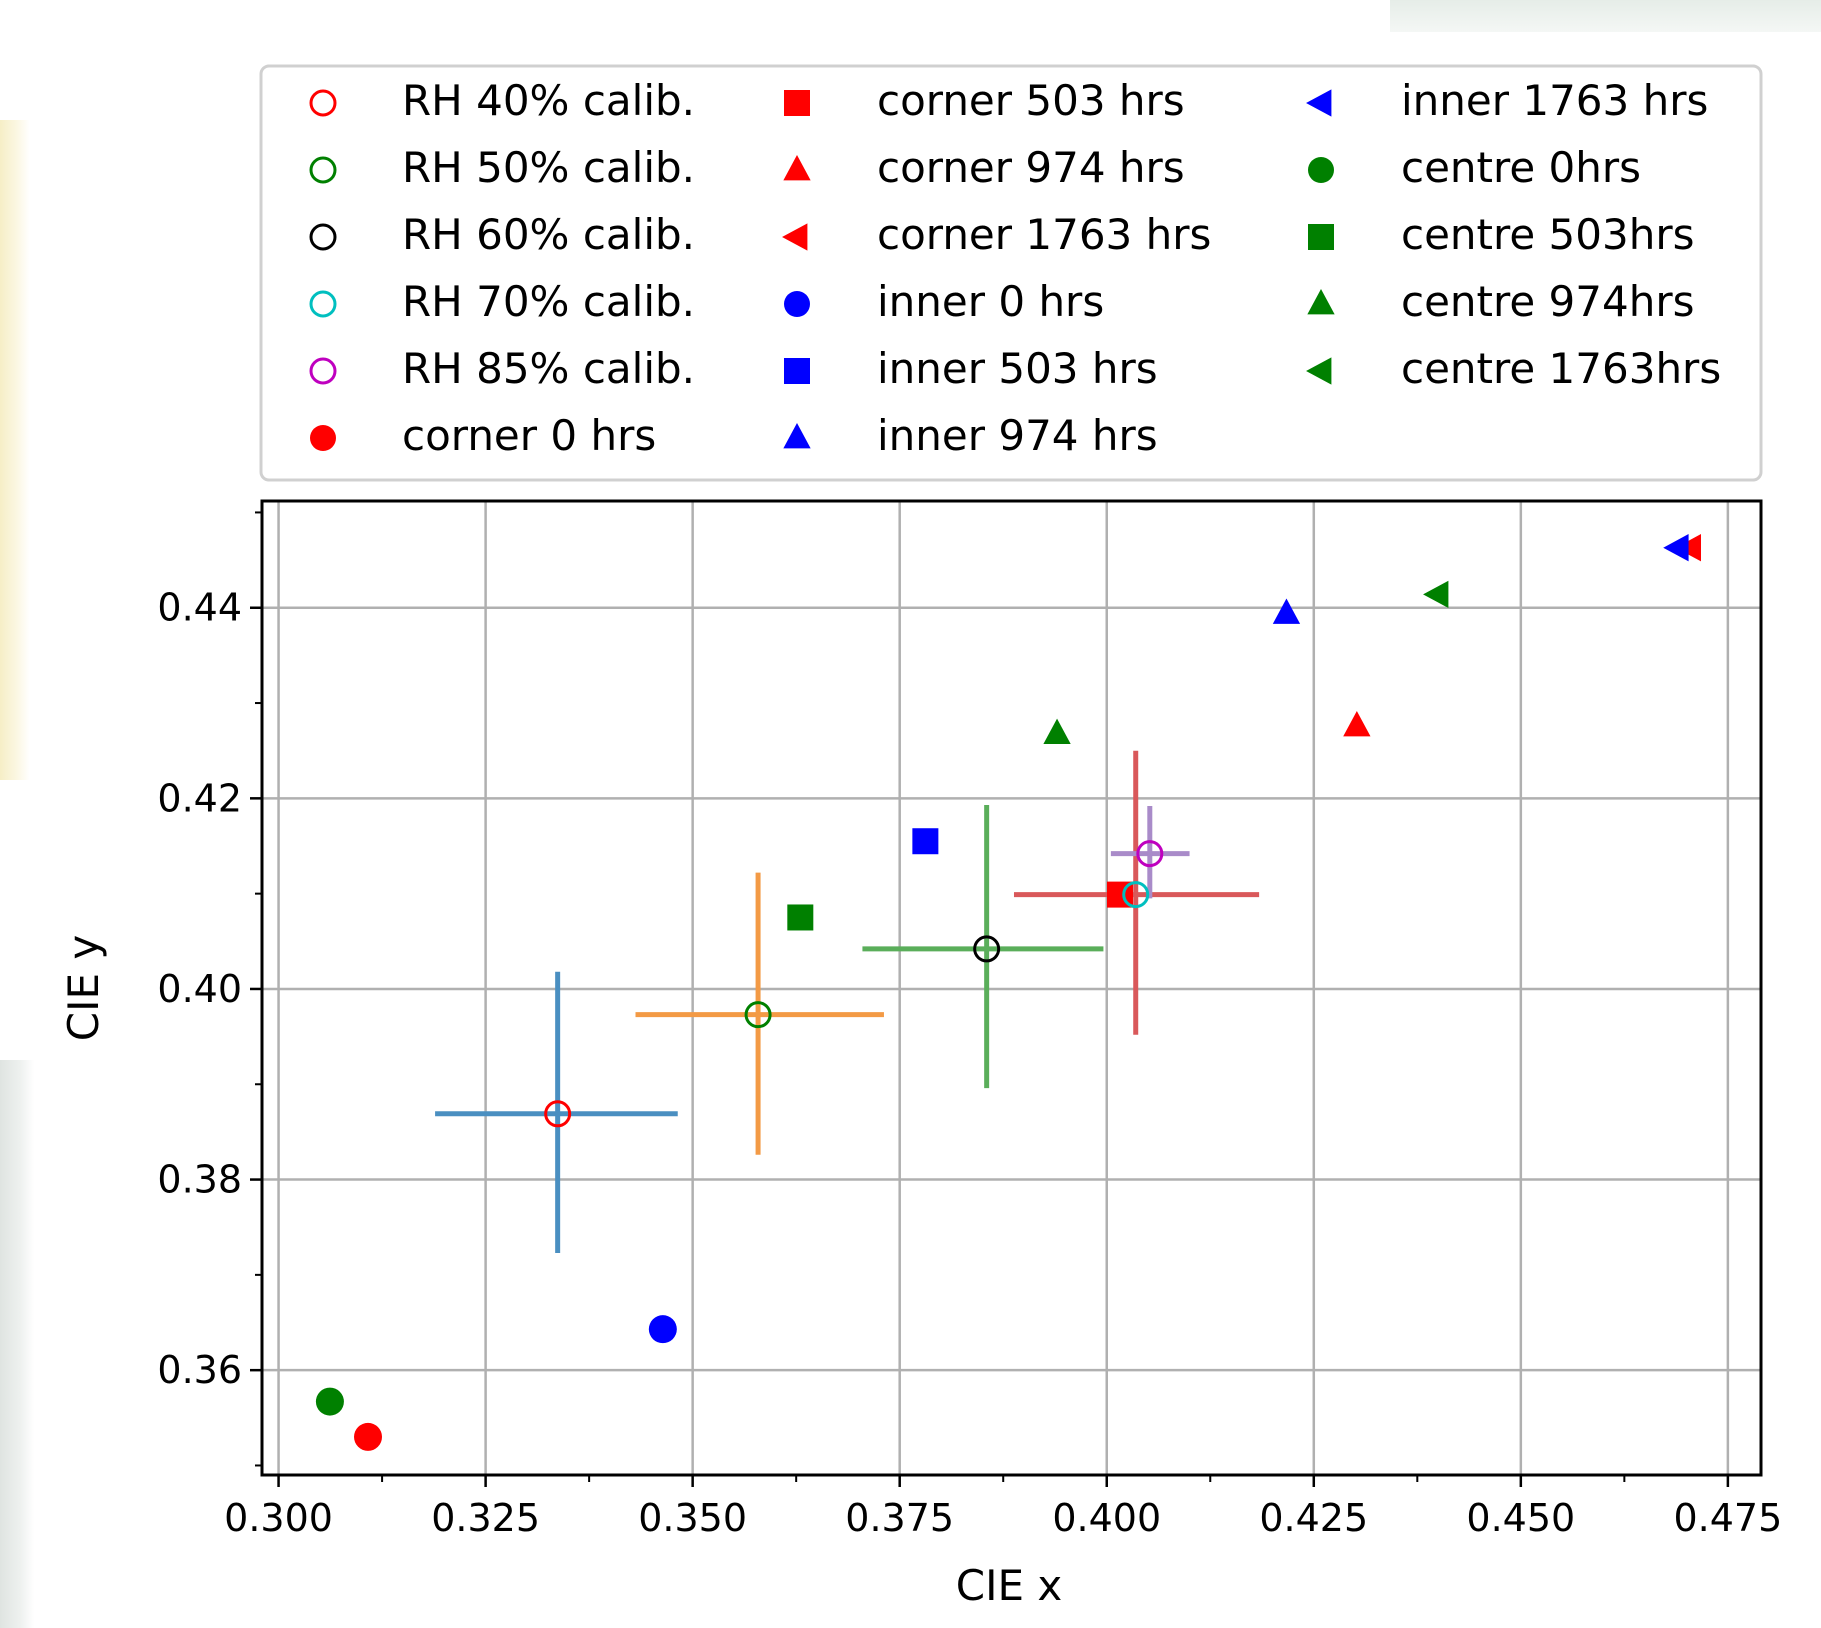 The width and height of the screenshot is (1821, 1628). I want to click on x-tick-label: 0.325, so click(485, 1518).